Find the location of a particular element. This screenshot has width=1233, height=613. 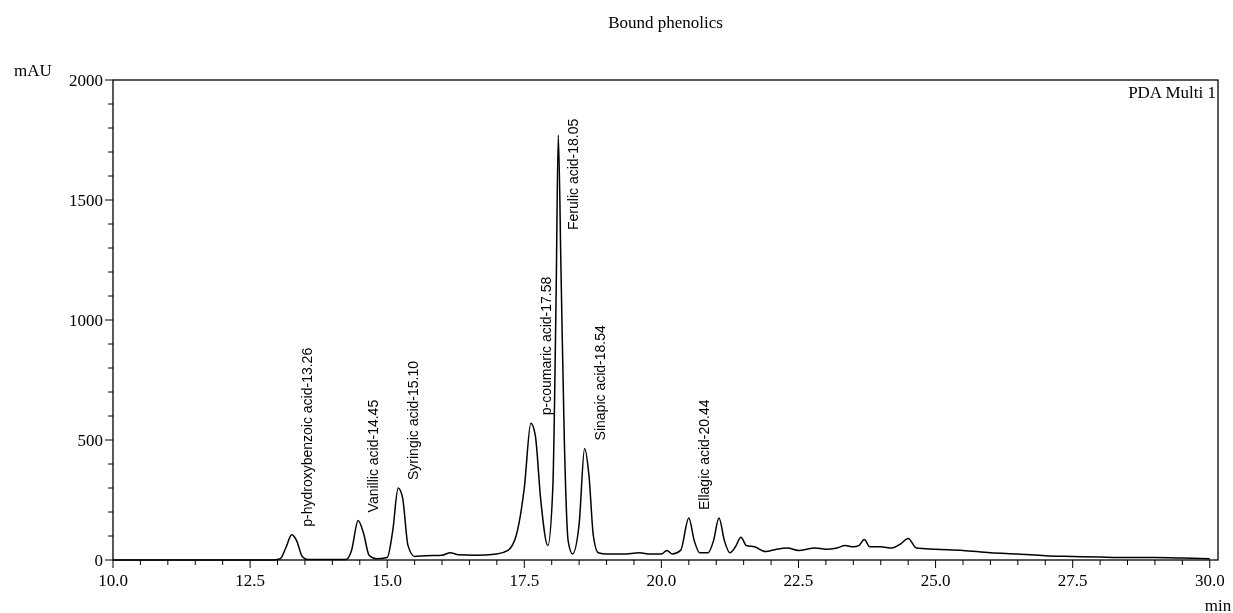

x-tick-label: 17.5 is located at coordinates (524, 580).